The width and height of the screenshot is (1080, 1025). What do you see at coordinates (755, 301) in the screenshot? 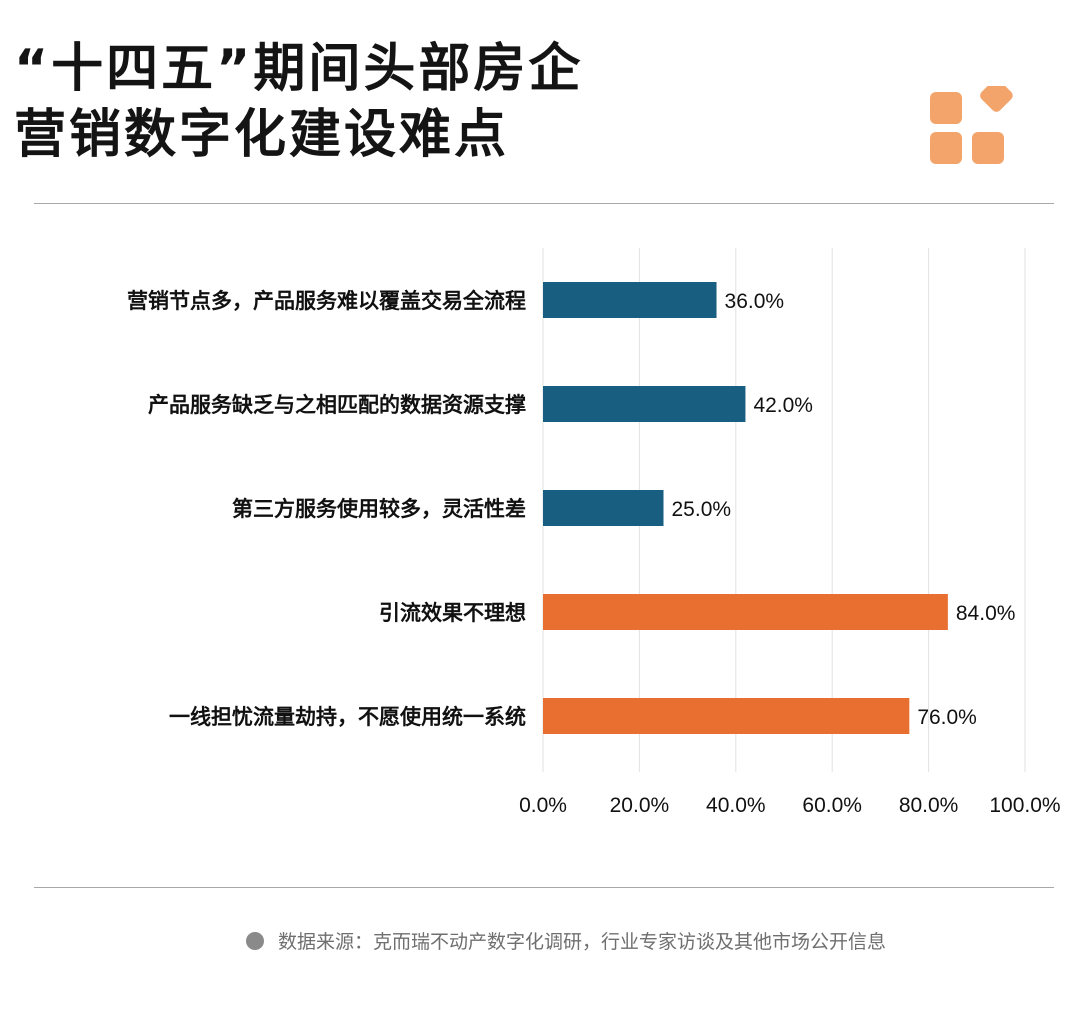
I see `value-label-0: 36.0%` at bounding box center [755, 301].